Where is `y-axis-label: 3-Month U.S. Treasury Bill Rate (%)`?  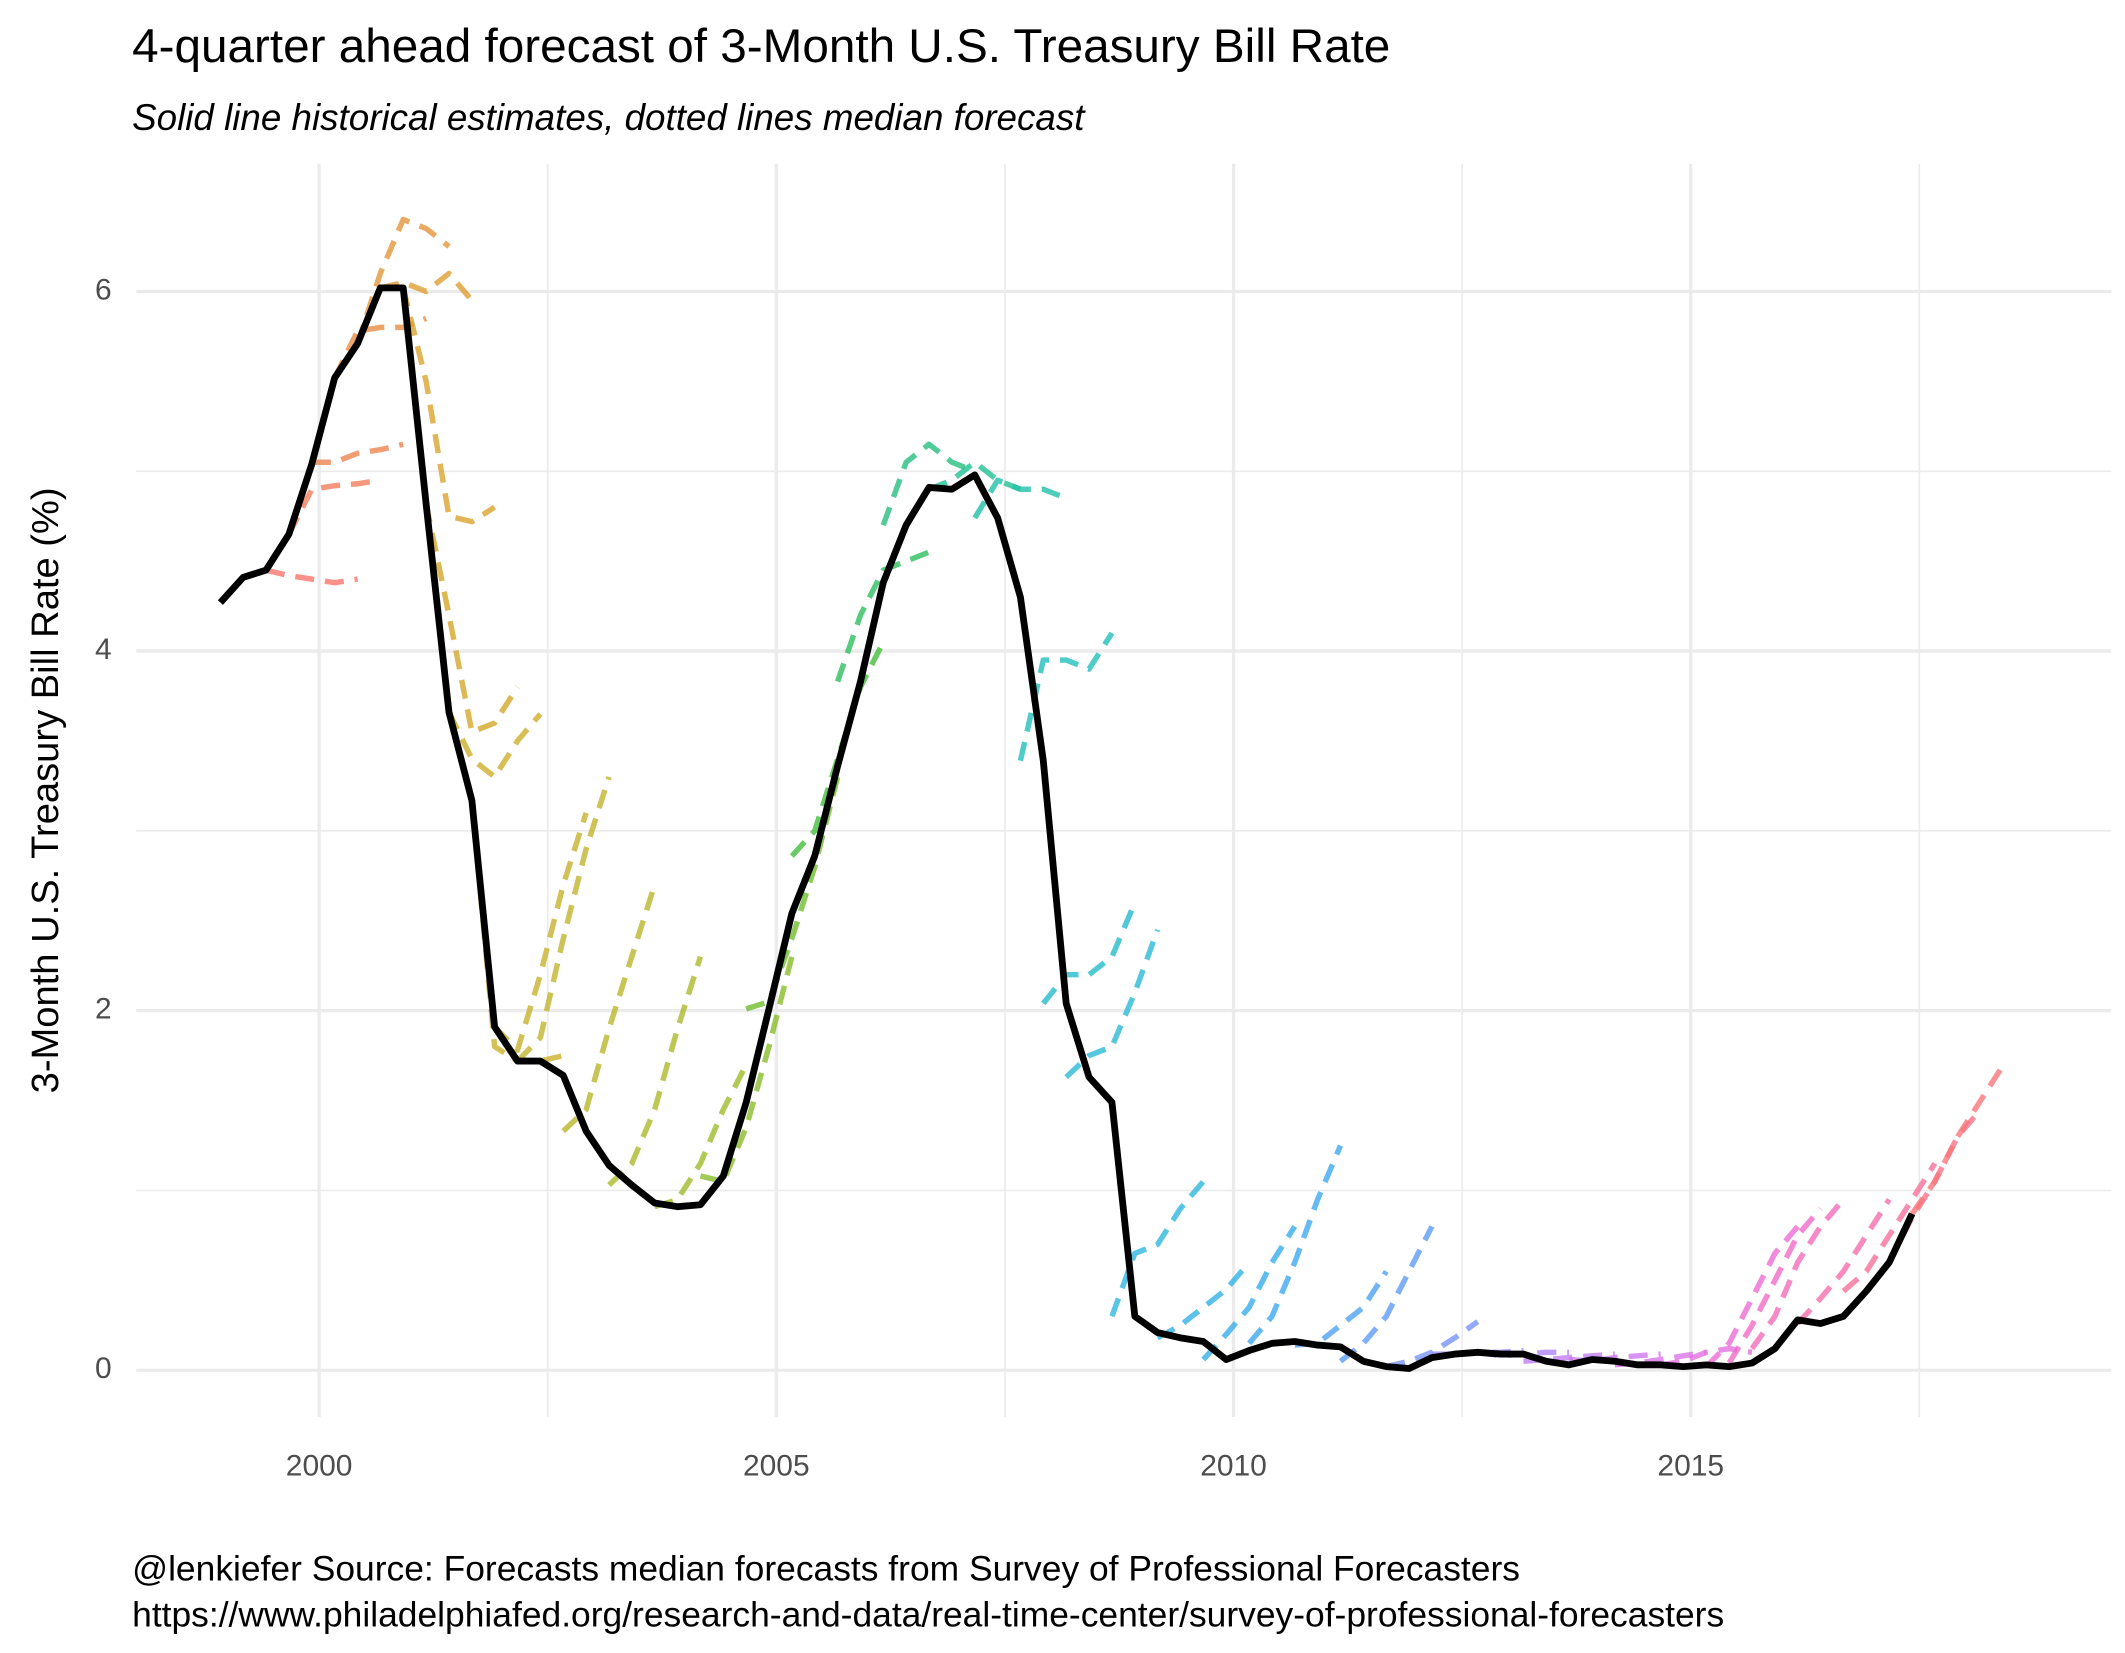
y-axis-label: 3-Month U.S. Treasury Bill Rate (%) is located at coordinates (45, 790).